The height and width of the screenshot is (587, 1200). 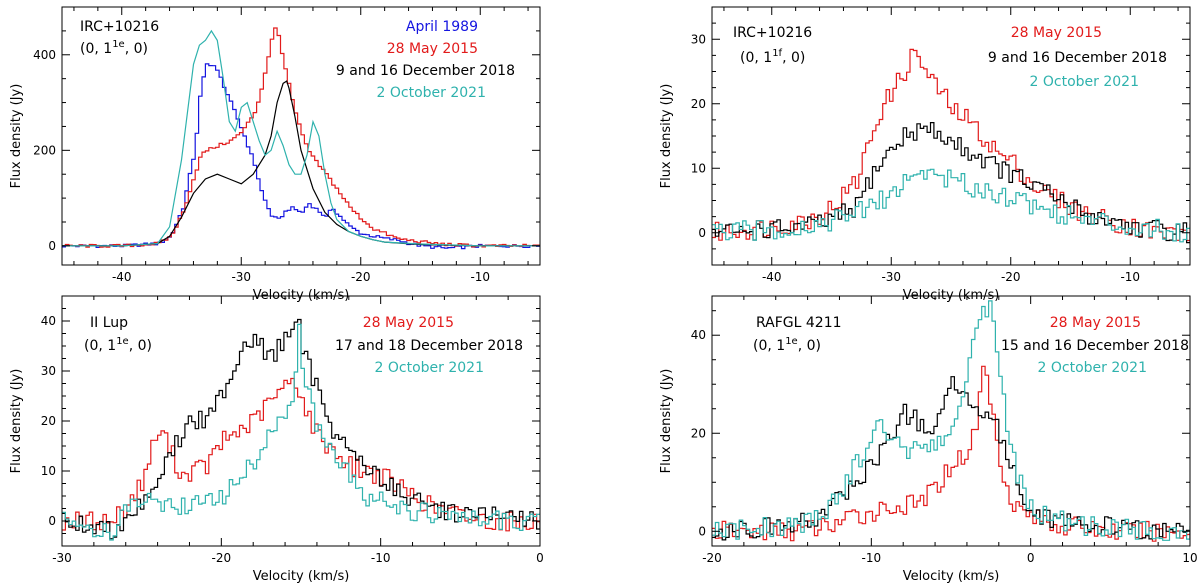 I want to click on legend-entry-dec-2018: 17 and 18 December 2018, so click(x=429, y=346).